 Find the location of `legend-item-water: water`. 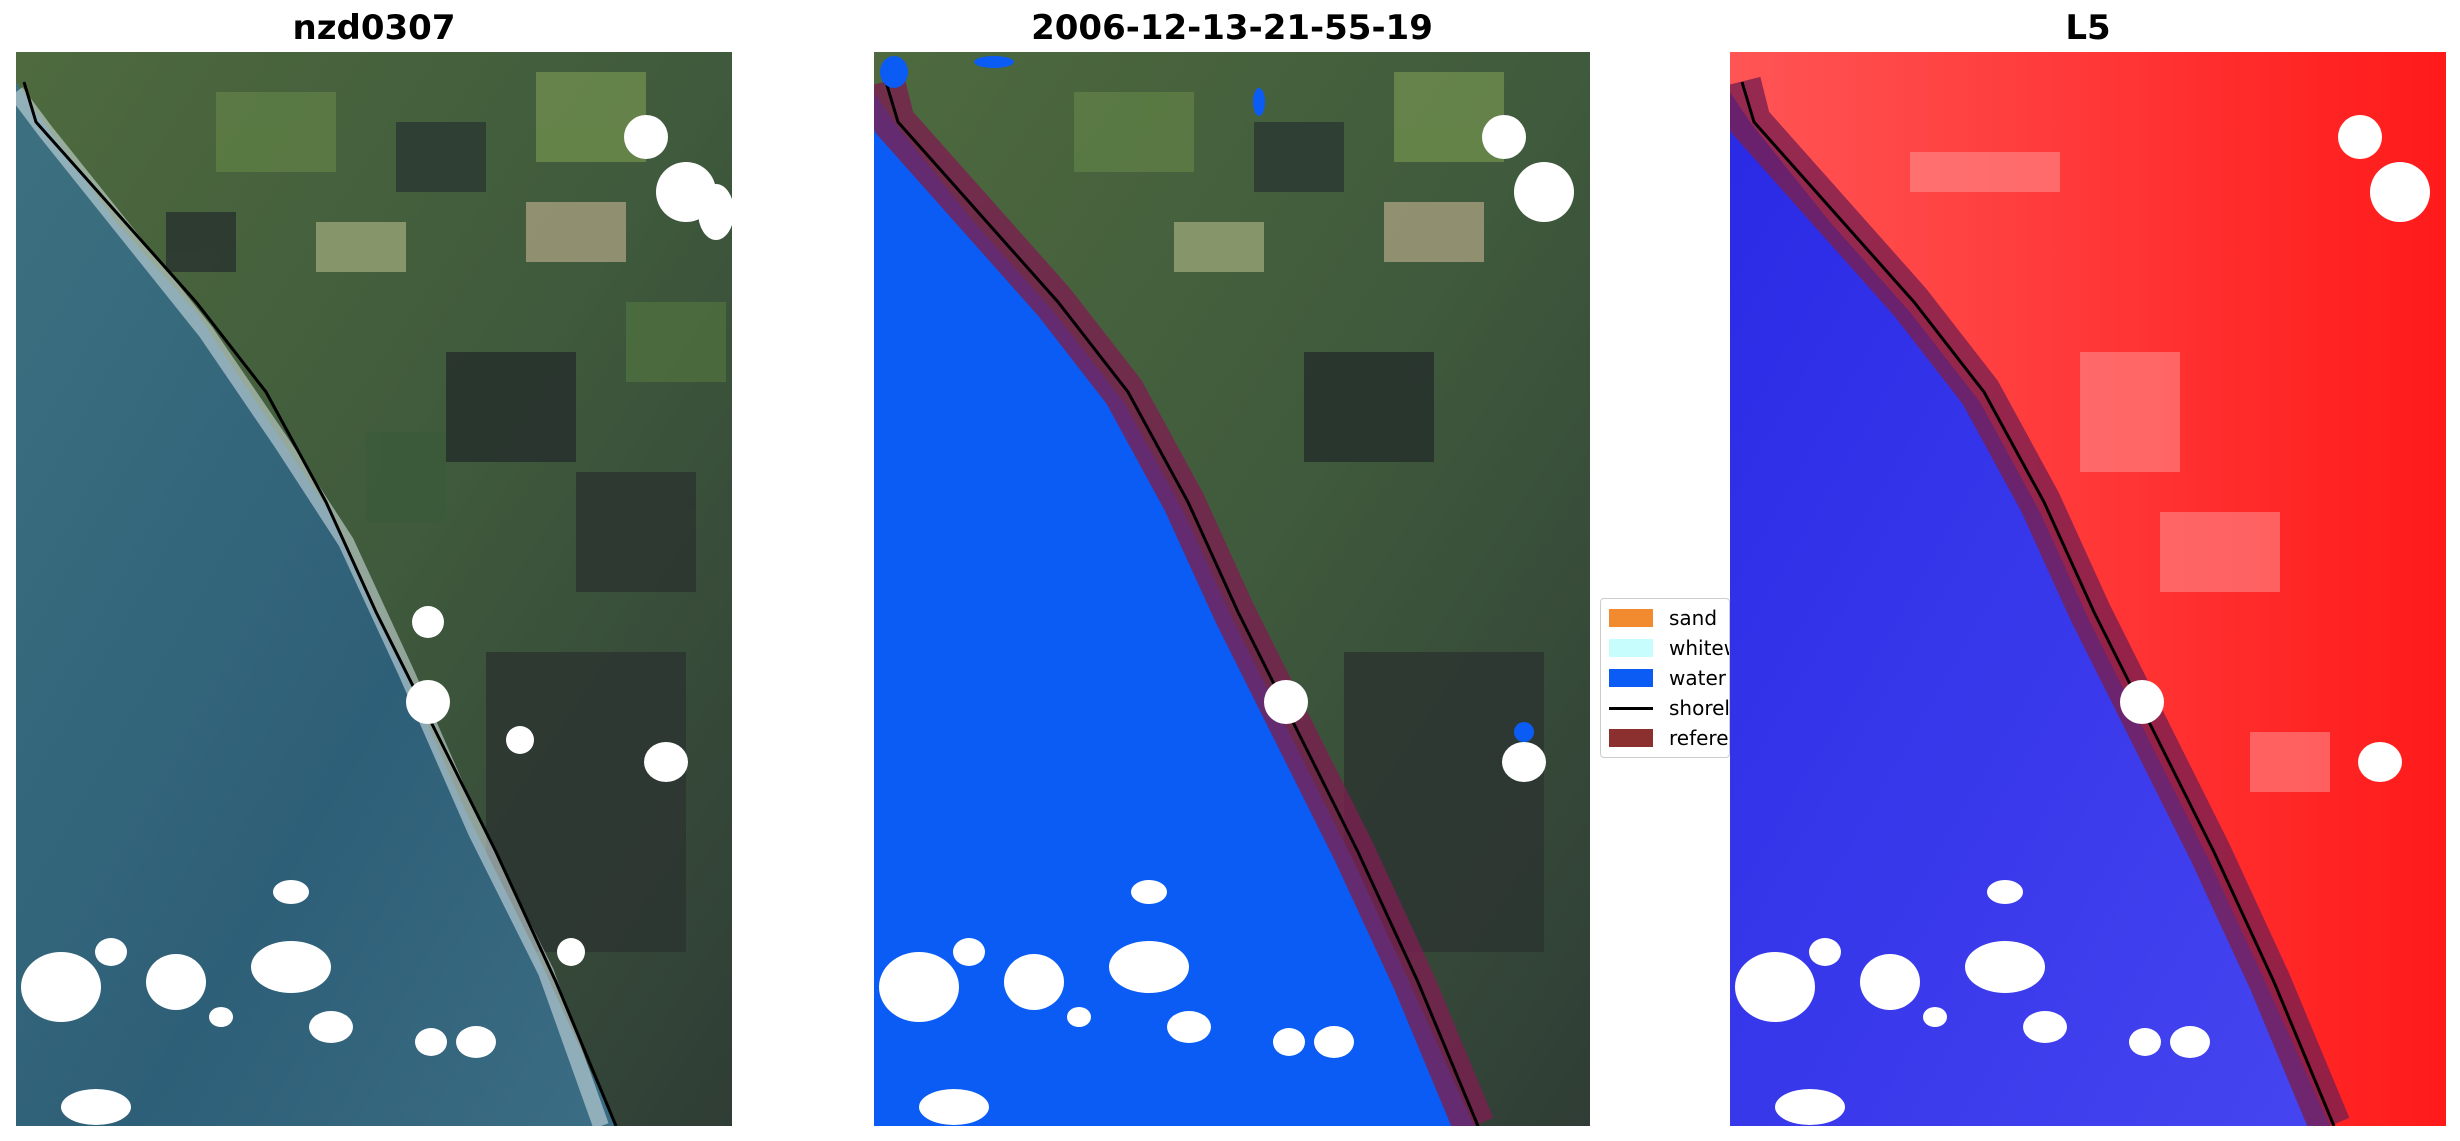

legend-item-water: water is located at coordinates (1667, 678).